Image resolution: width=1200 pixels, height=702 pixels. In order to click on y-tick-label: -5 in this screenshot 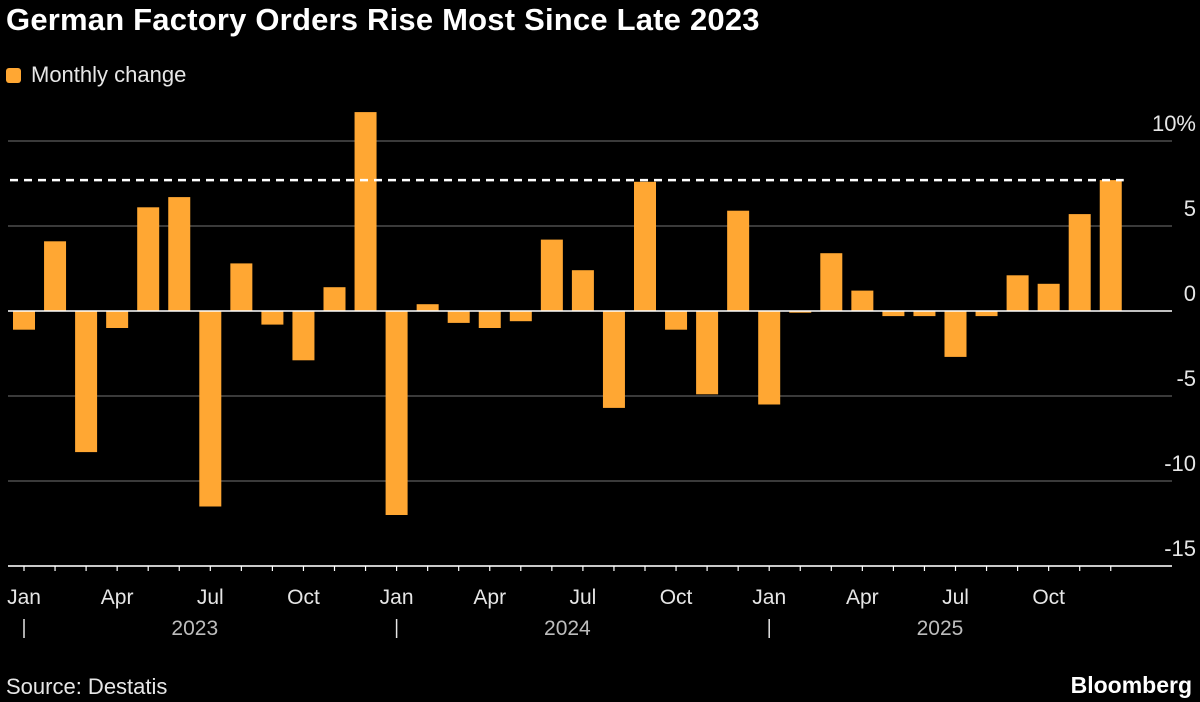, I will do `click(1186, 378)`.